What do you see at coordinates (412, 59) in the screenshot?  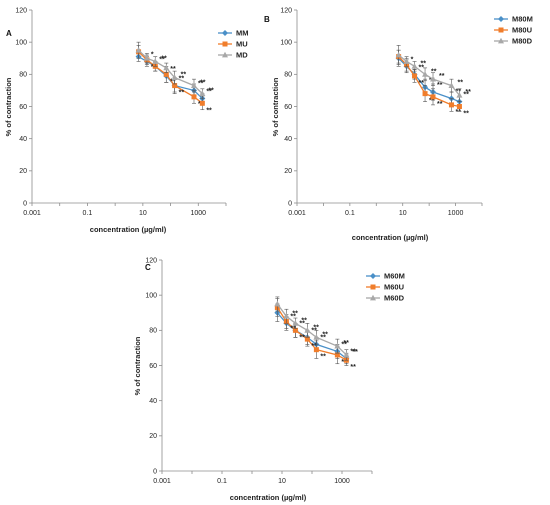 I see `significance-label: *` at bounding box center [412, 59].